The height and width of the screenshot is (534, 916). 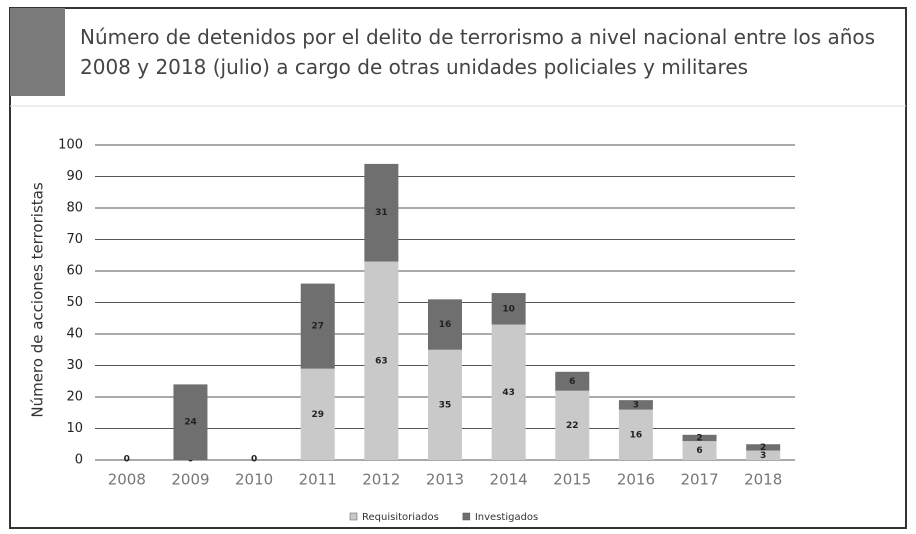 I want to click on x-tick-label: 2017, so click(x=699, y=480).